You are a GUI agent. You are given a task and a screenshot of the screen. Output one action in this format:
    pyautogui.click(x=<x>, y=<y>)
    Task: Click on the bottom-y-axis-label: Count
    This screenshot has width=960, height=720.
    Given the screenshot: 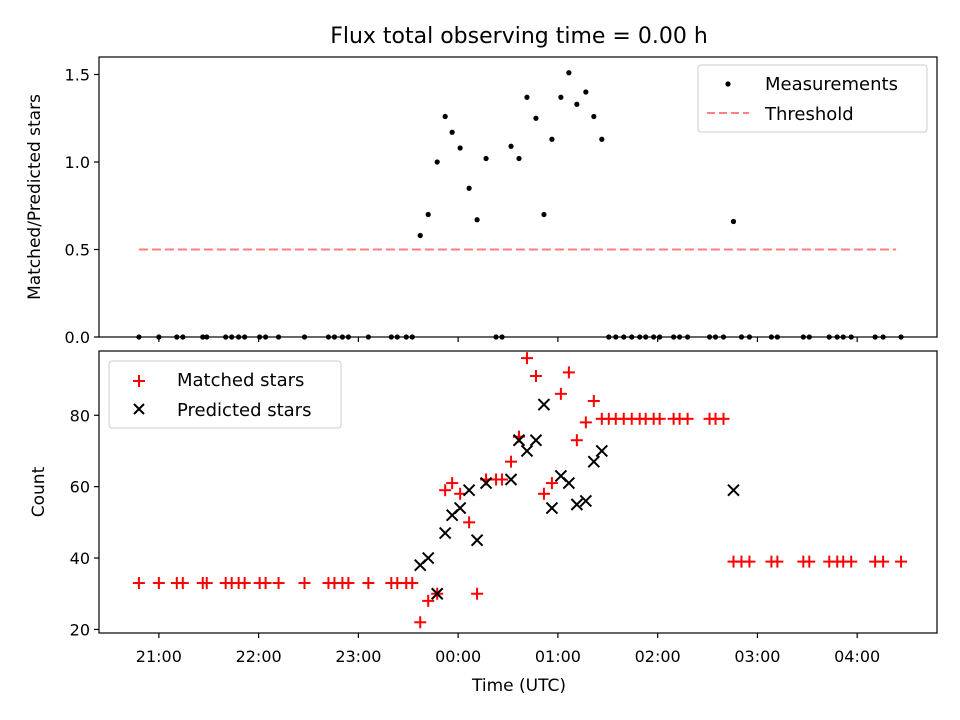 What is the action you would take?
    pyautogui.click(x=39, y=491)
    